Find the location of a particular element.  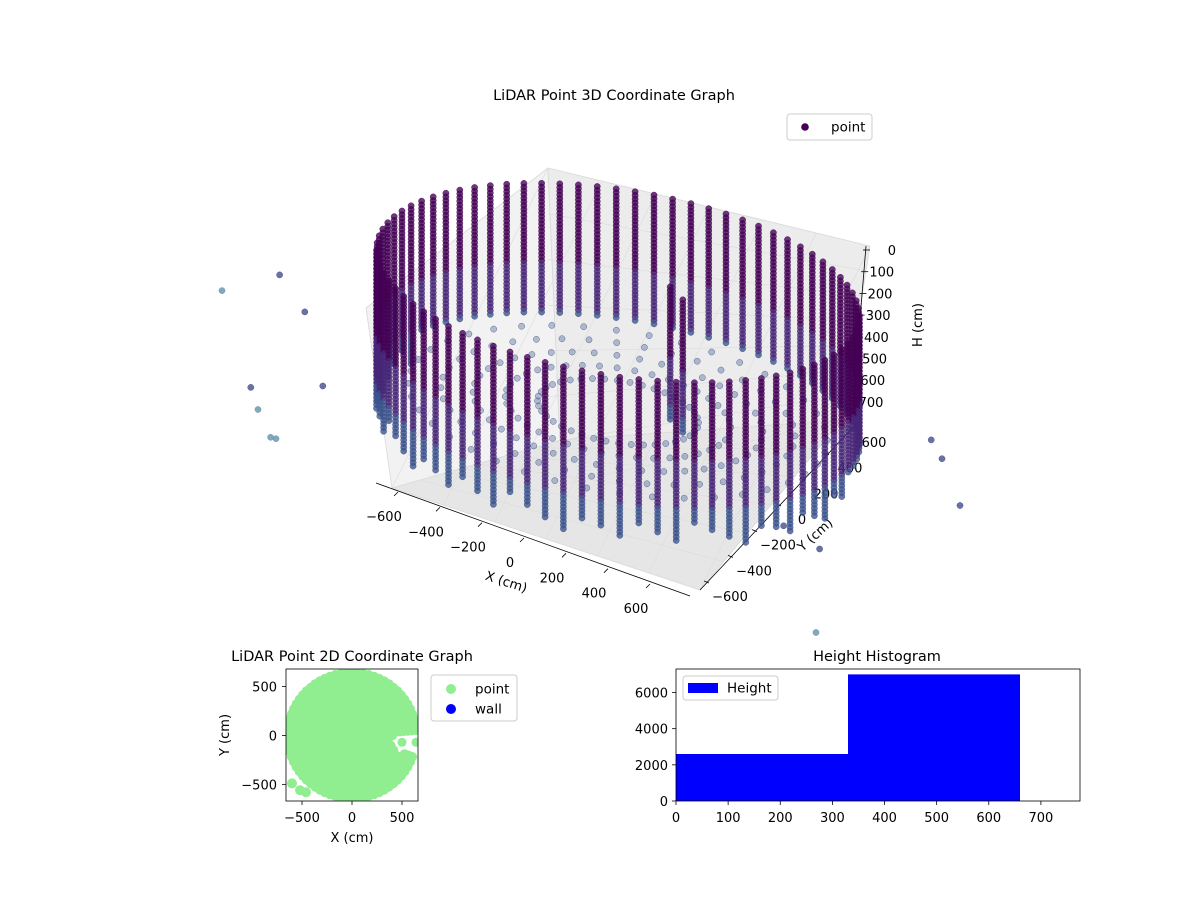

scatter-2d-xlabel: X (cm) is located at coordinates (352, 838).